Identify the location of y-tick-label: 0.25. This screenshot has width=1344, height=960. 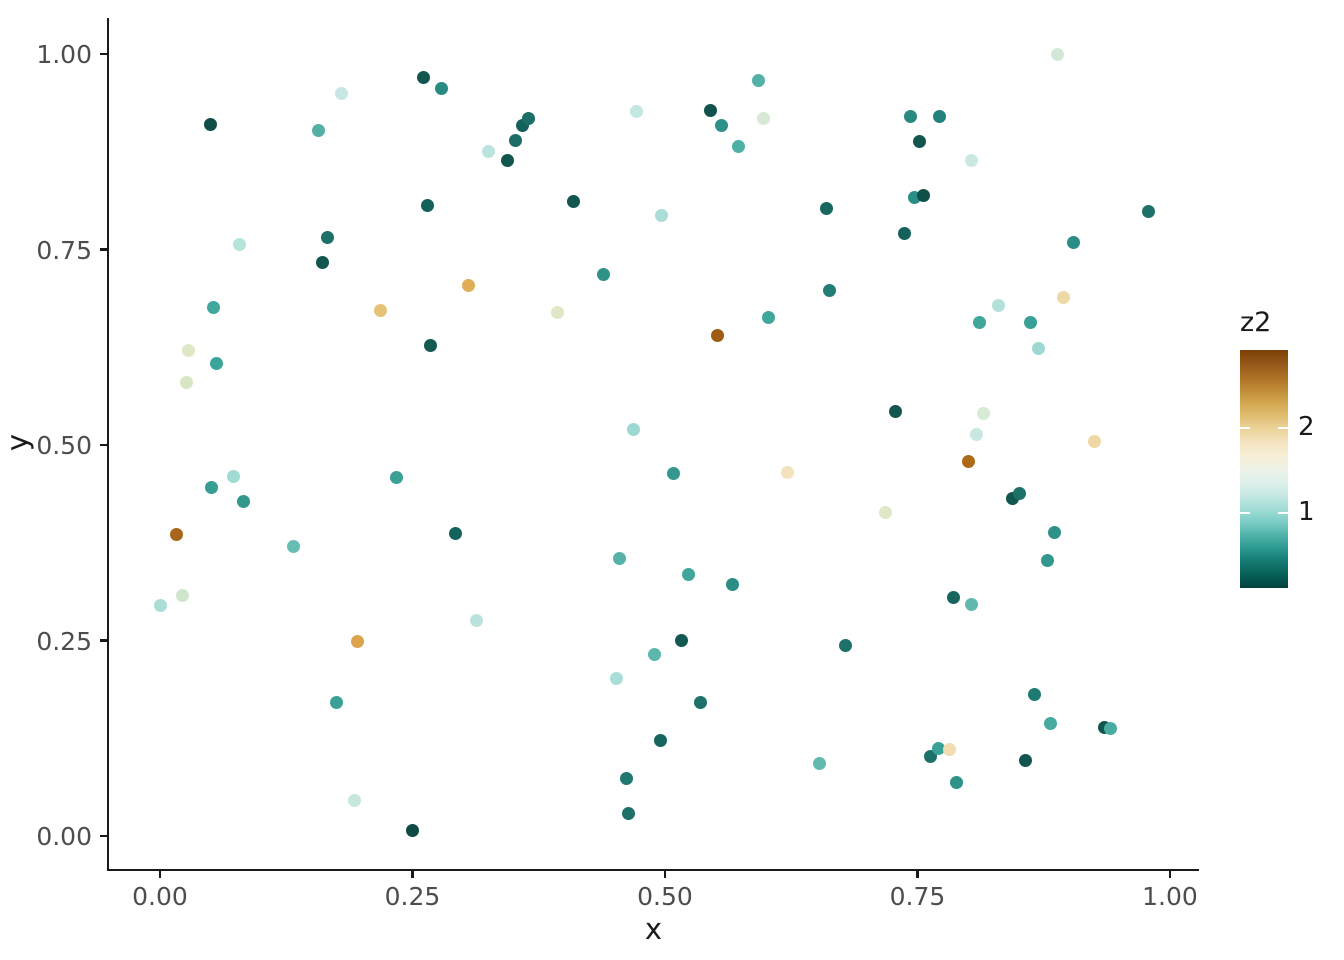
(64, 641).